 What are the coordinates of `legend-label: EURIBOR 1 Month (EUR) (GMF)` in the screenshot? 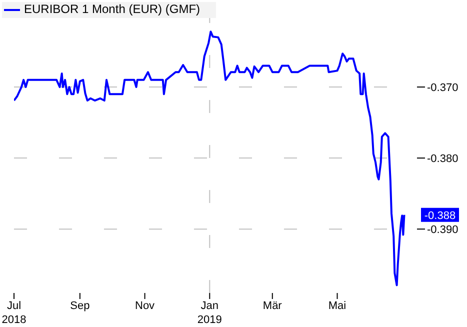 It's located at (112, 9).